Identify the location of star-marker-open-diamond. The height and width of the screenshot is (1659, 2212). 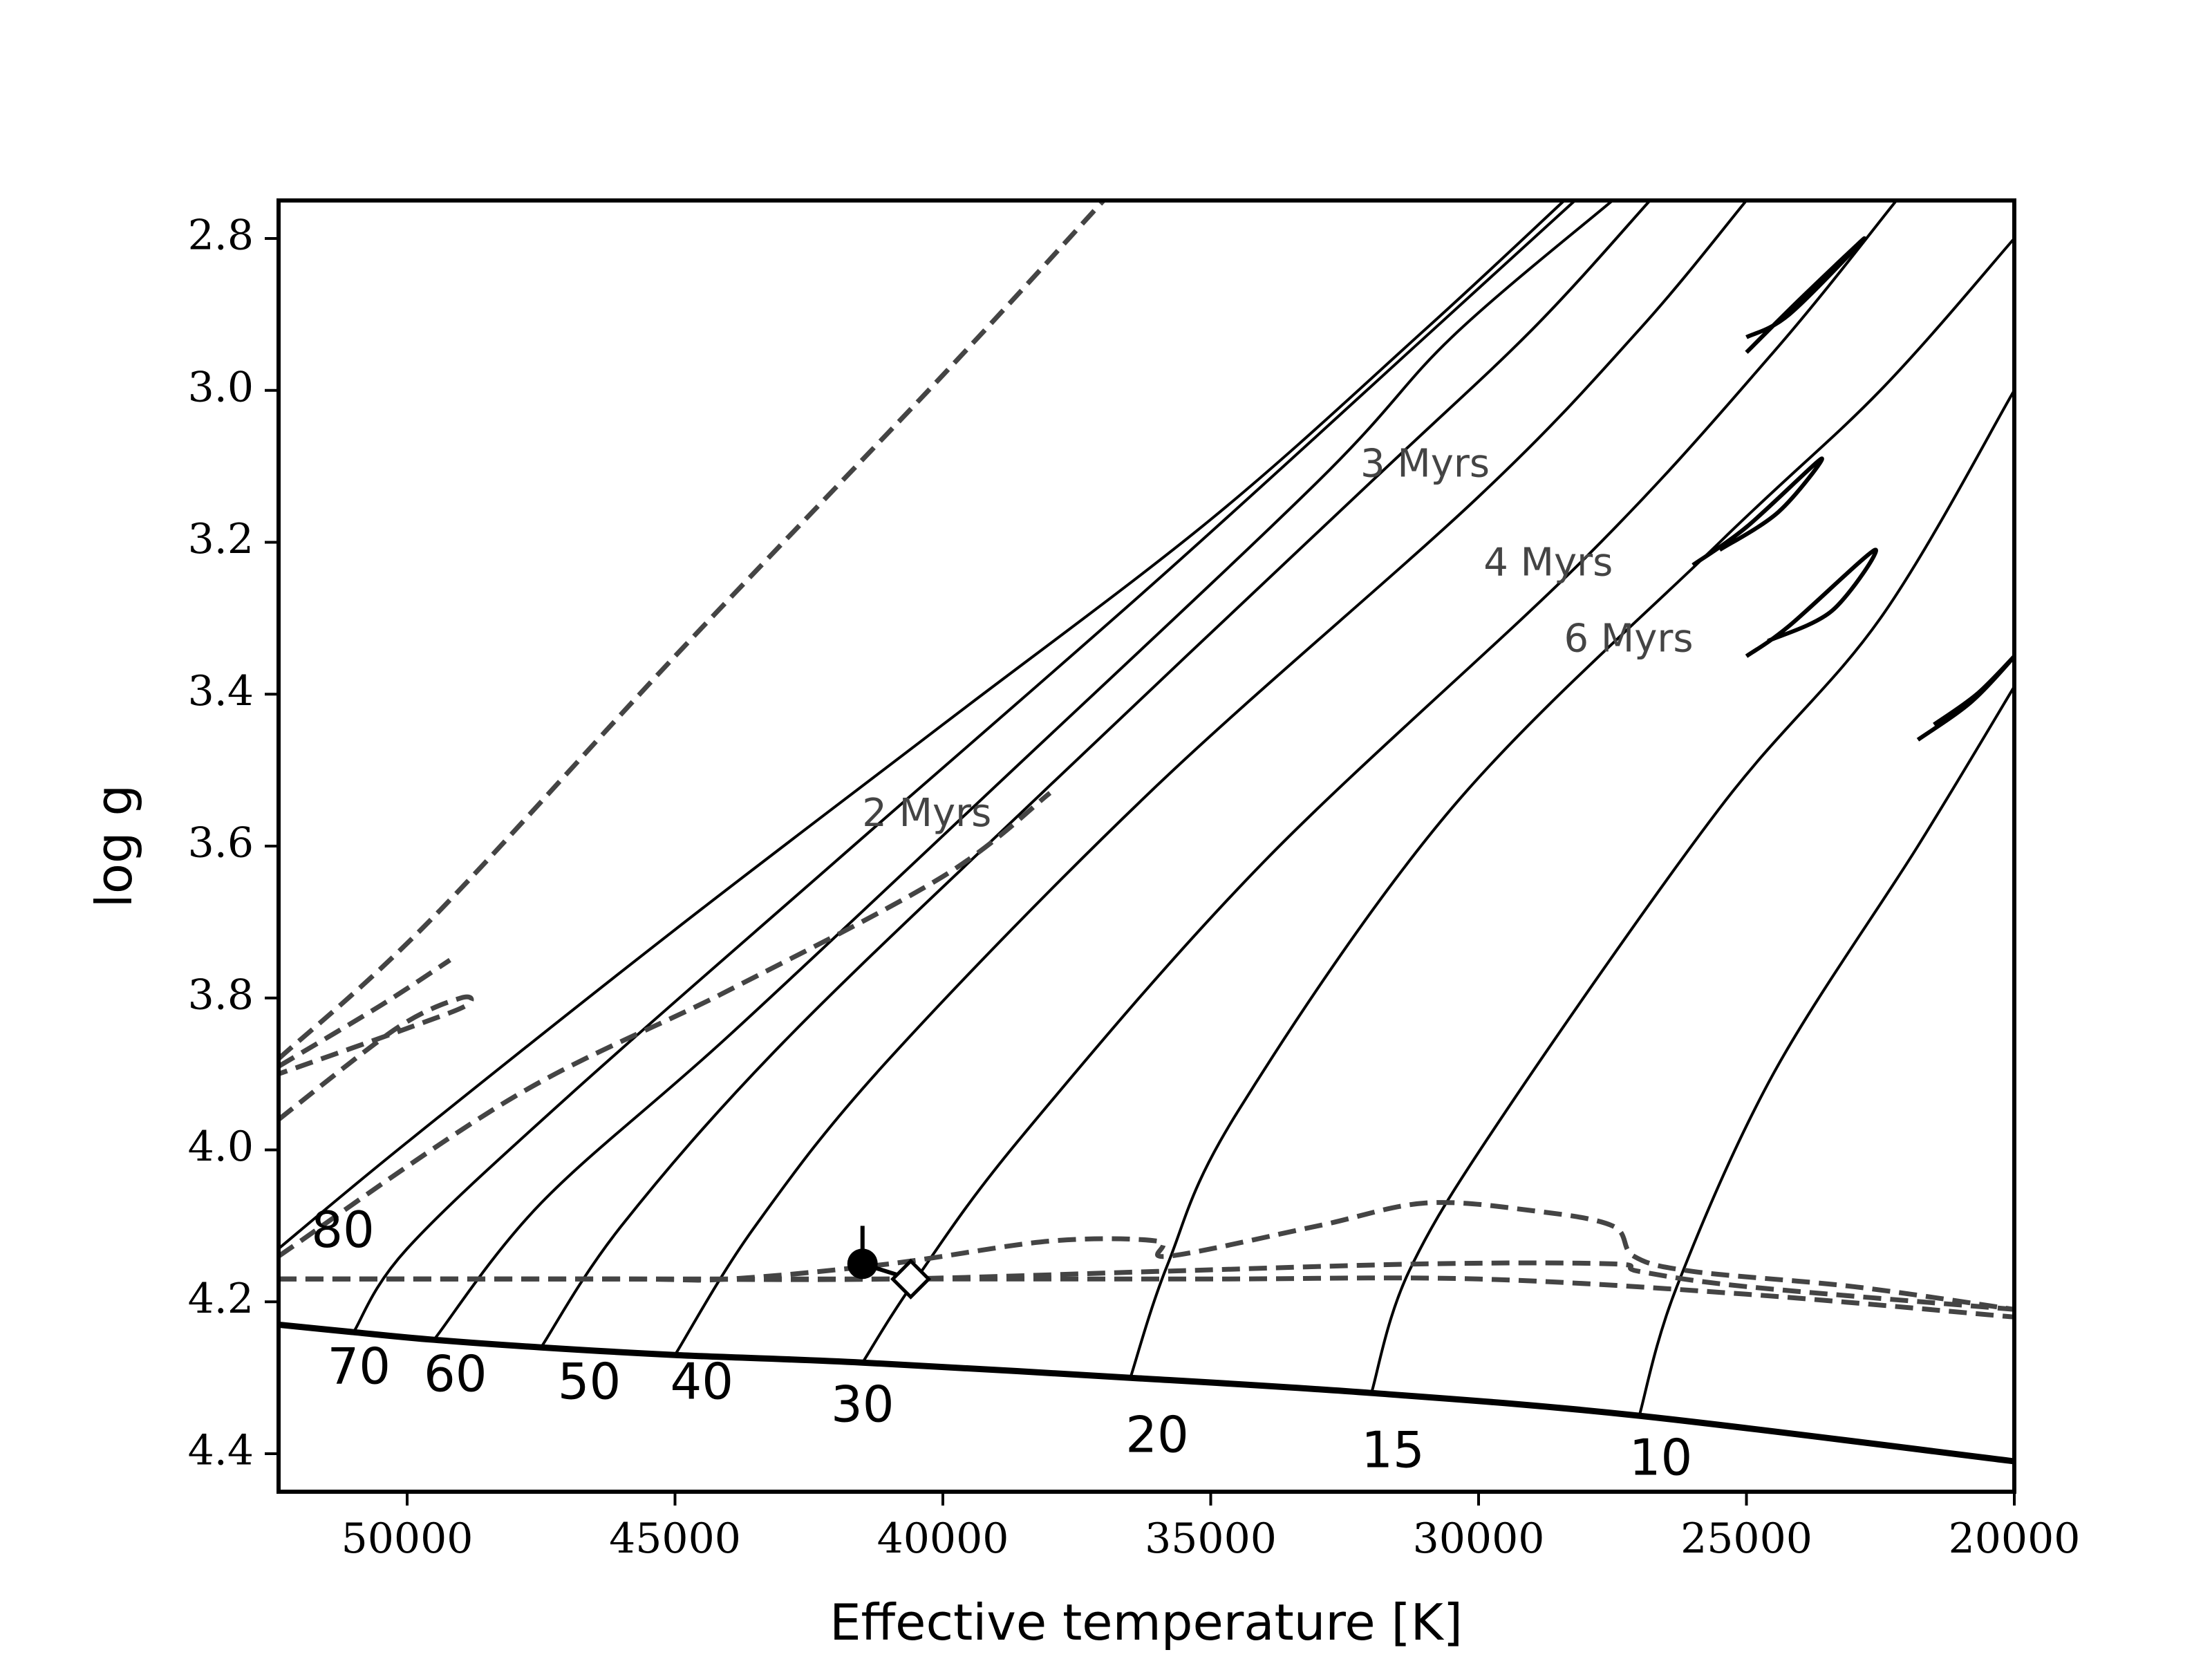
(911, 1279).